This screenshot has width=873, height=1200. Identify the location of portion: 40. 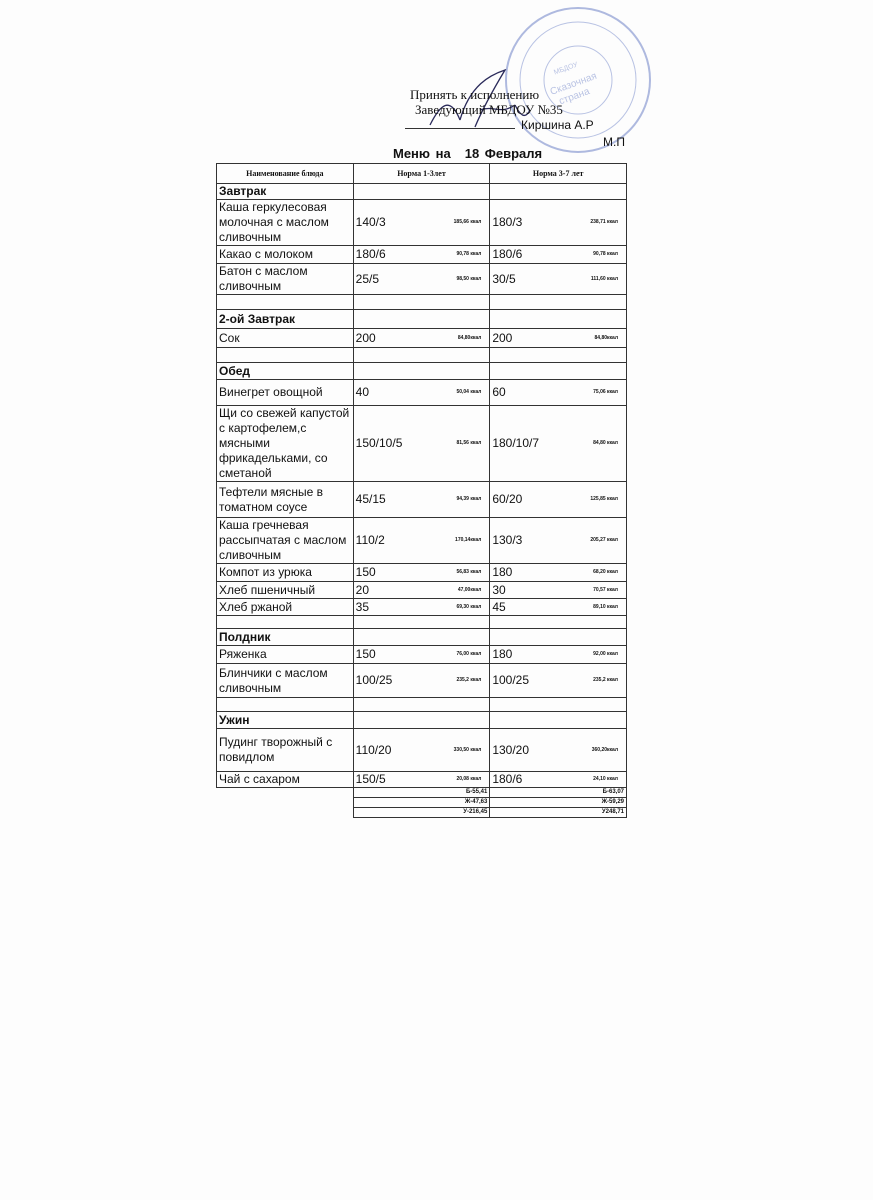
(362, 392).